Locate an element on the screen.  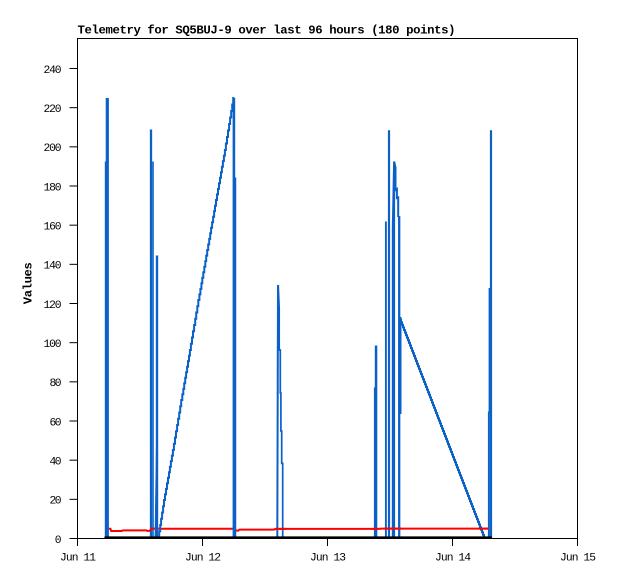
svg-text: 80 is located at coordinates (56, 384).